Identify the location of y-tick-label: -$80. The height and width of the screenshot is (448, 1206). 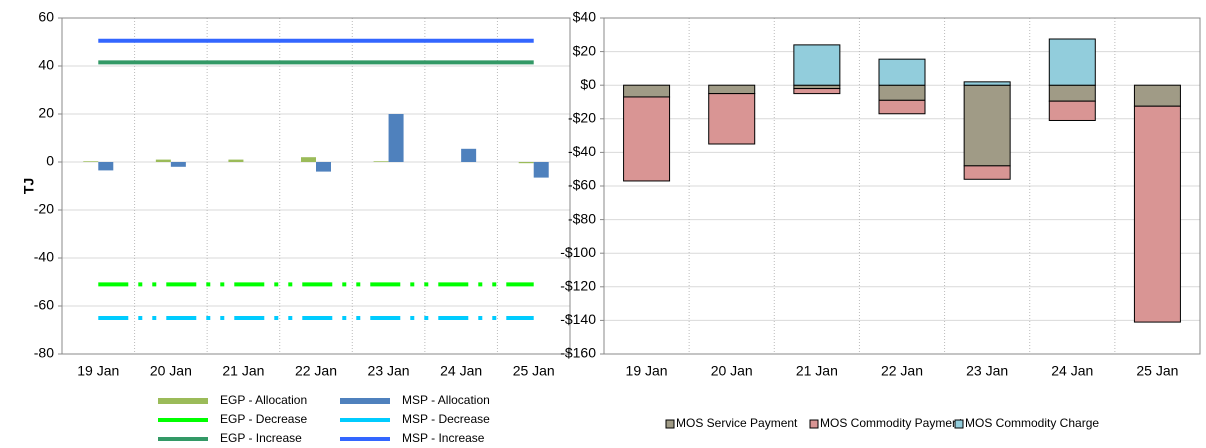
(582, 218).